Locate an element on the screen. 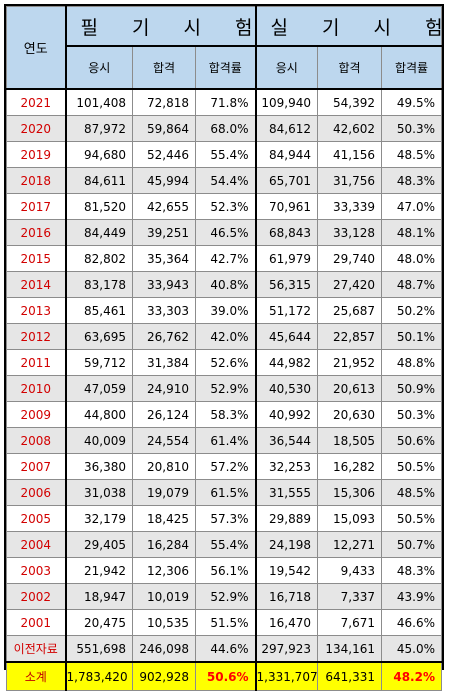 This screenshot has height=691, width=450. practical-applicants-cell: 51,172 is located at coordinates (287, 310).